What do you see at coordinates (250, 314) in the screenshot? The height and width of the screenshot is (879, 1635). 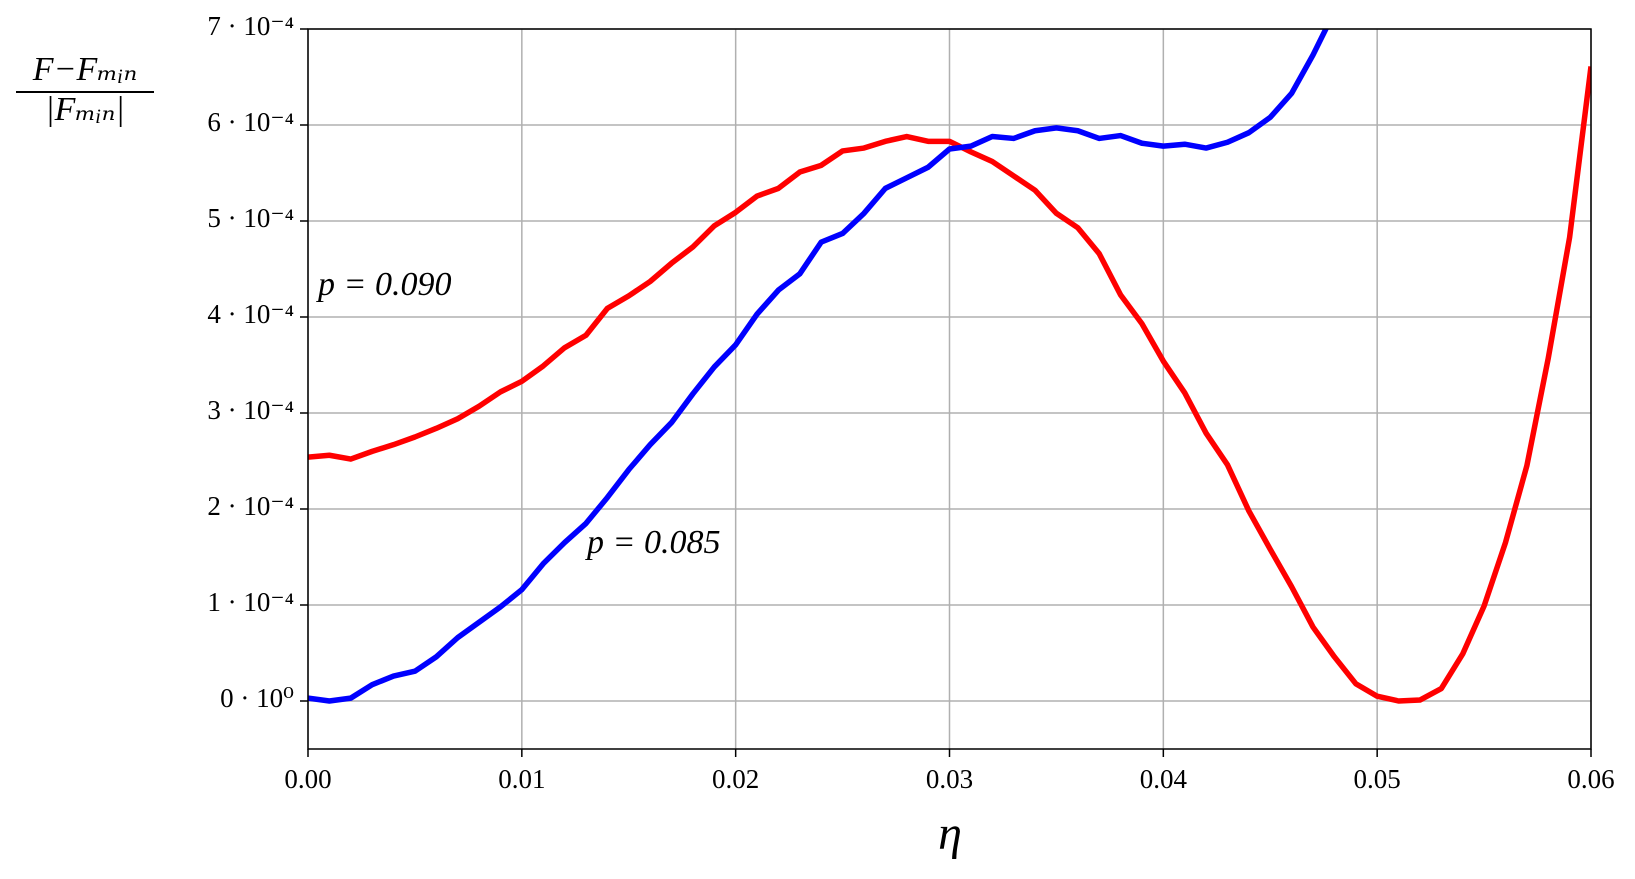 I see `y-tick-label: 4 · 10⁻⁴` at bounding box center [250, 314].